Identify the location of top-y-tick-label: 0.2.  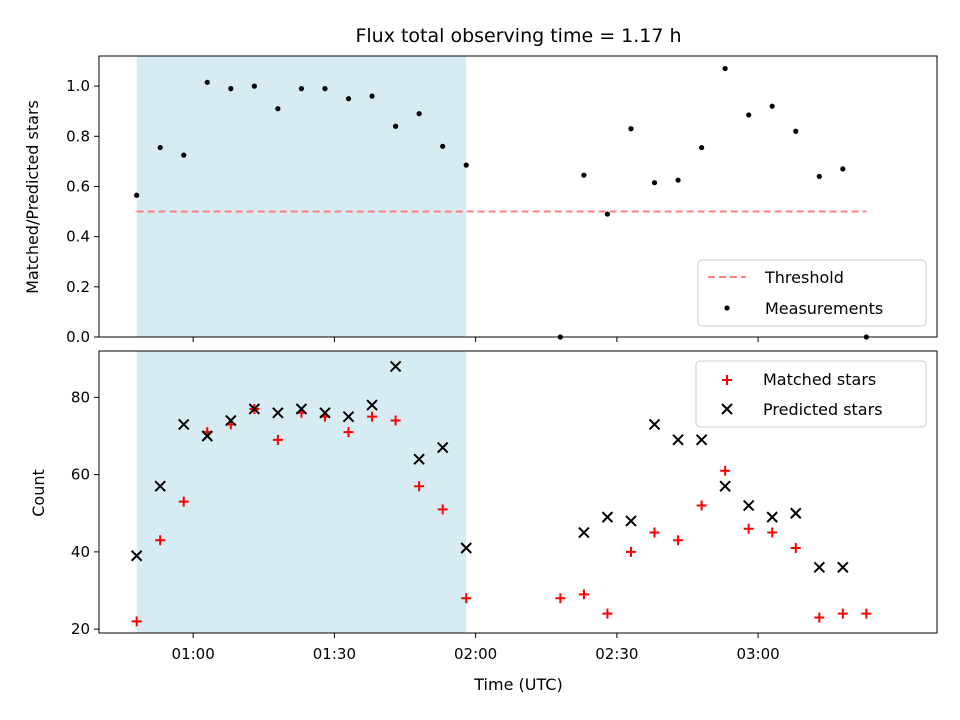
(78, 287).